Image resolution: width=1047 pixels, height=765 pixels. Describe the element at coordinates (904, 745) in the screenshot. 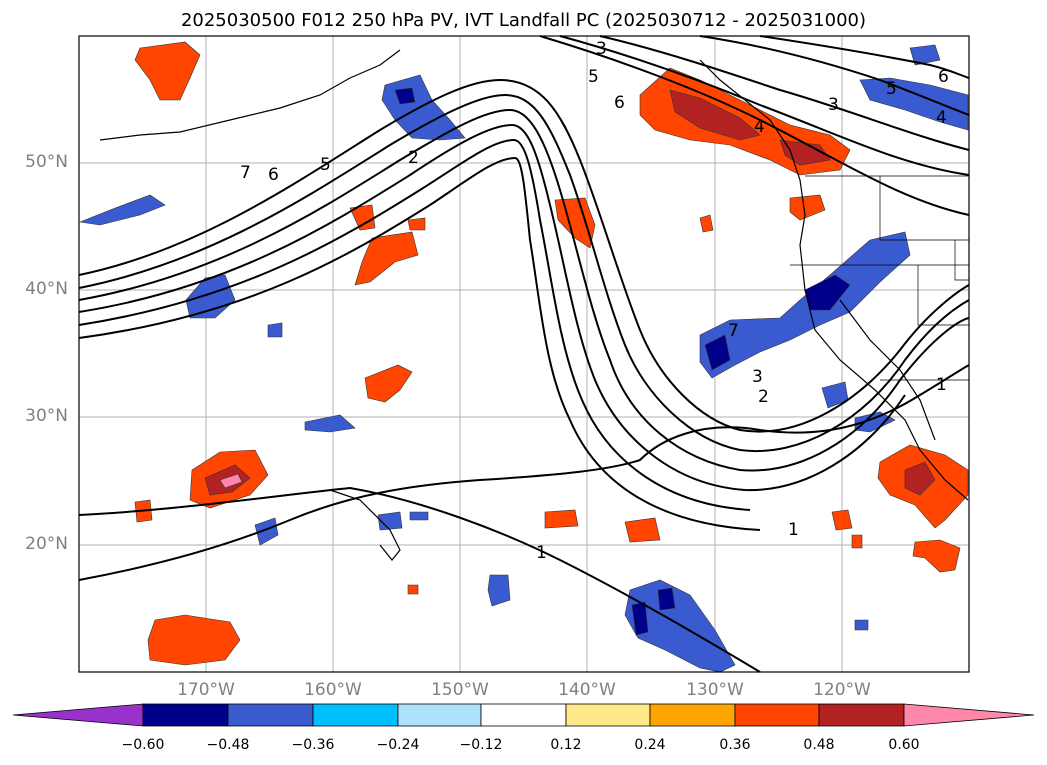

I see `colorbar-tick-label: 0.60` at that location.